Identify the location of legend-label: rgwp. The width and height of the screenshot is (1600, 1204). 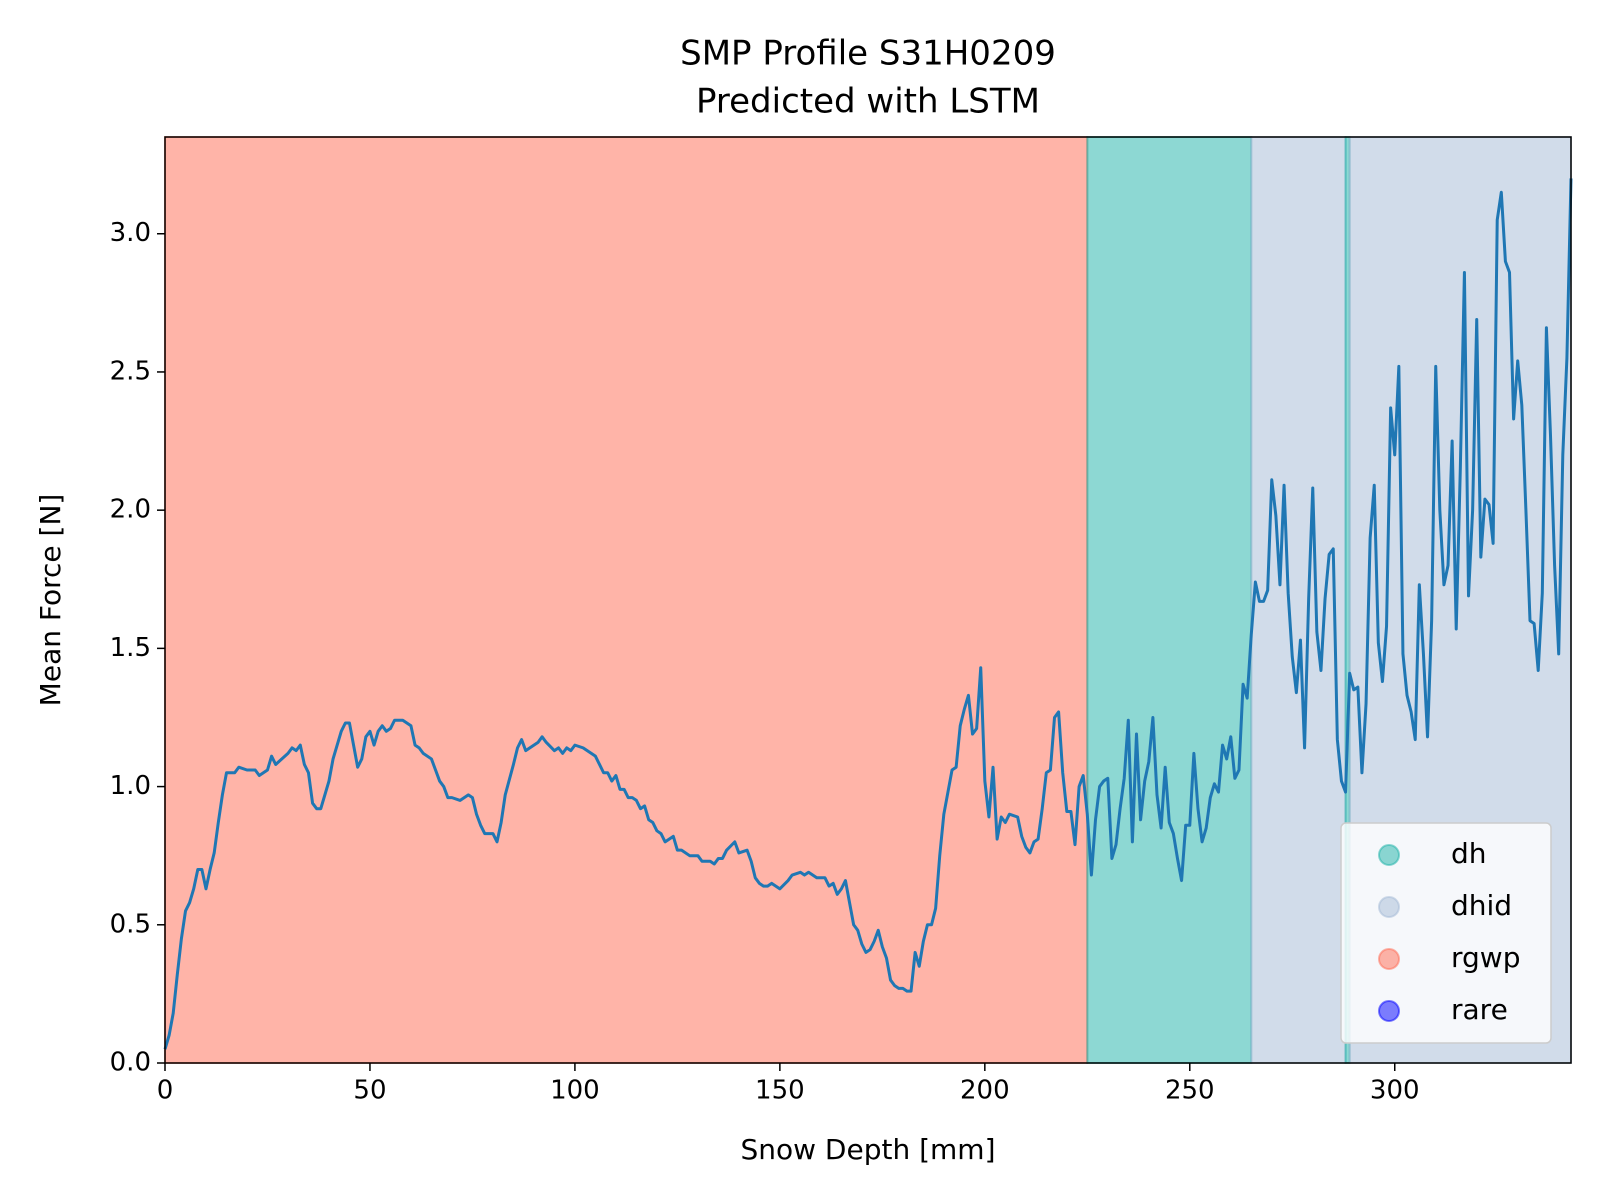
(1485, 957).